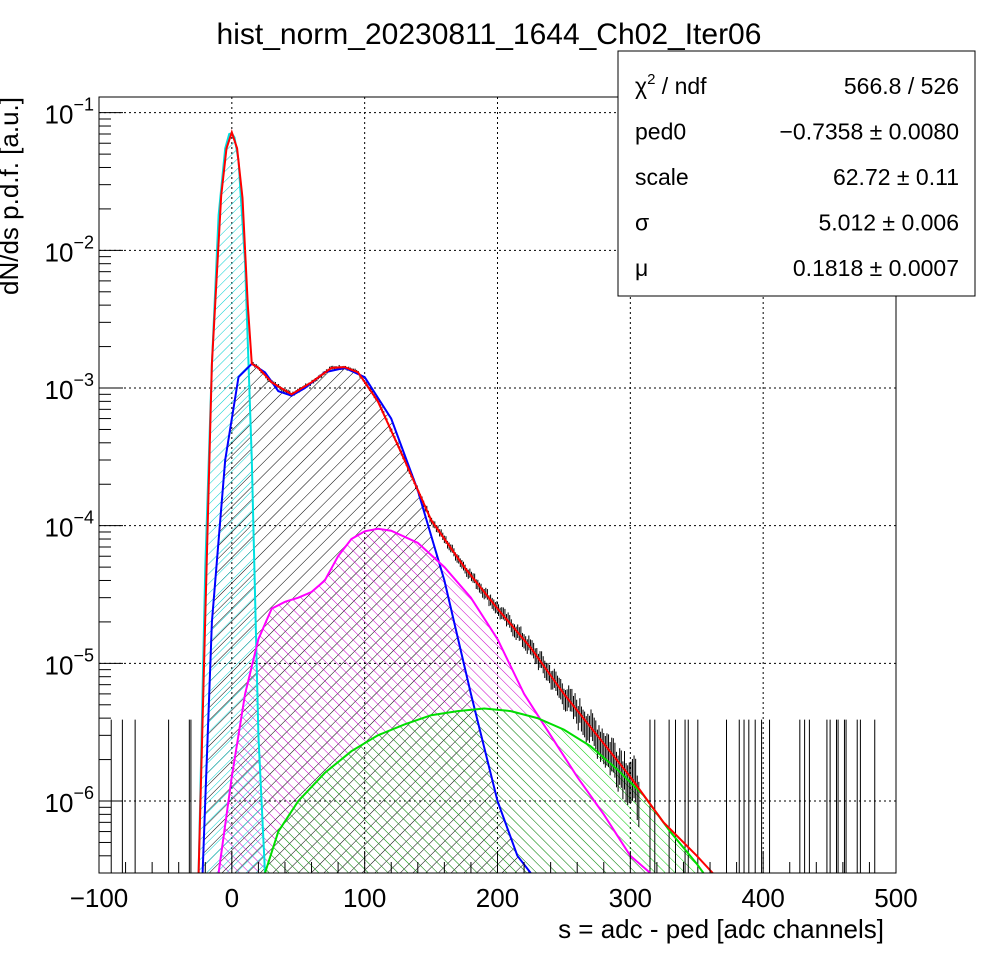 This screenshot has height=972, width=996. I want to click on y-tick-label: 10⁻⁵, so click(69, 662).